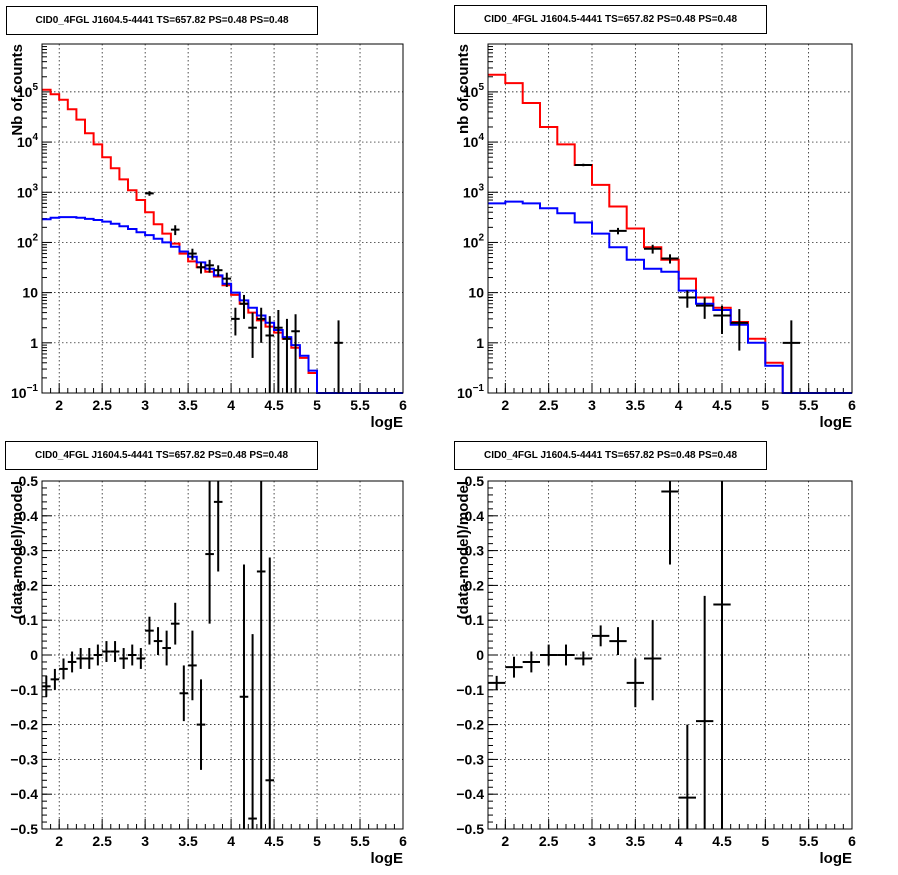 This screenshot has height=875, width=898. What do you see at coordinates (475, 516) in the screenshot?
I see `y-tick-label: 0.4` at bounding box center [475, 516].